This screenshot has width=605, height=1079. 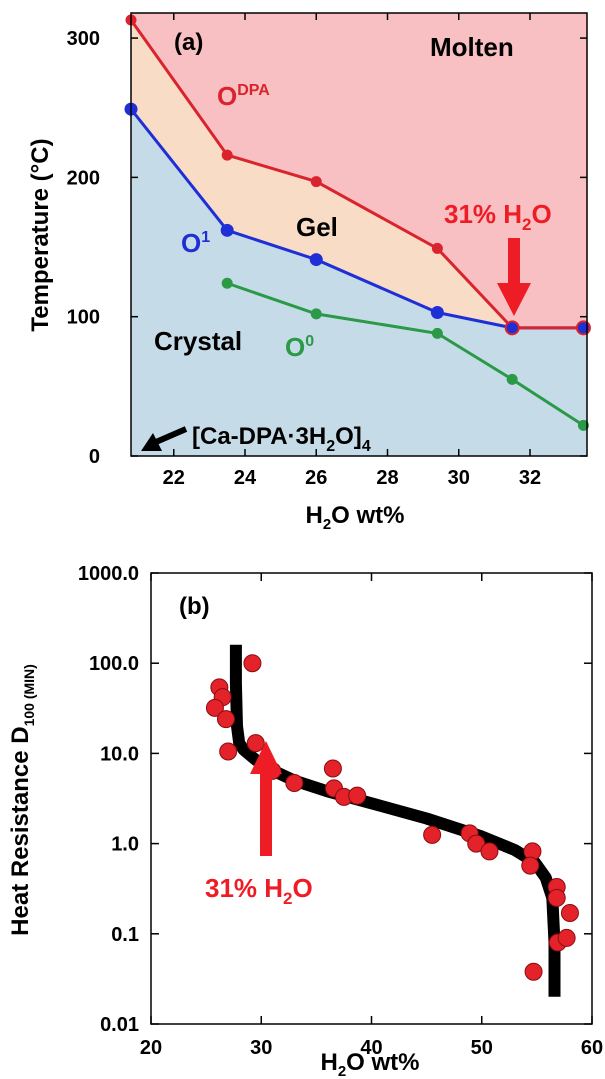 I want to click on y-tick-label-b: 0.1, so click(x=125, y=935).